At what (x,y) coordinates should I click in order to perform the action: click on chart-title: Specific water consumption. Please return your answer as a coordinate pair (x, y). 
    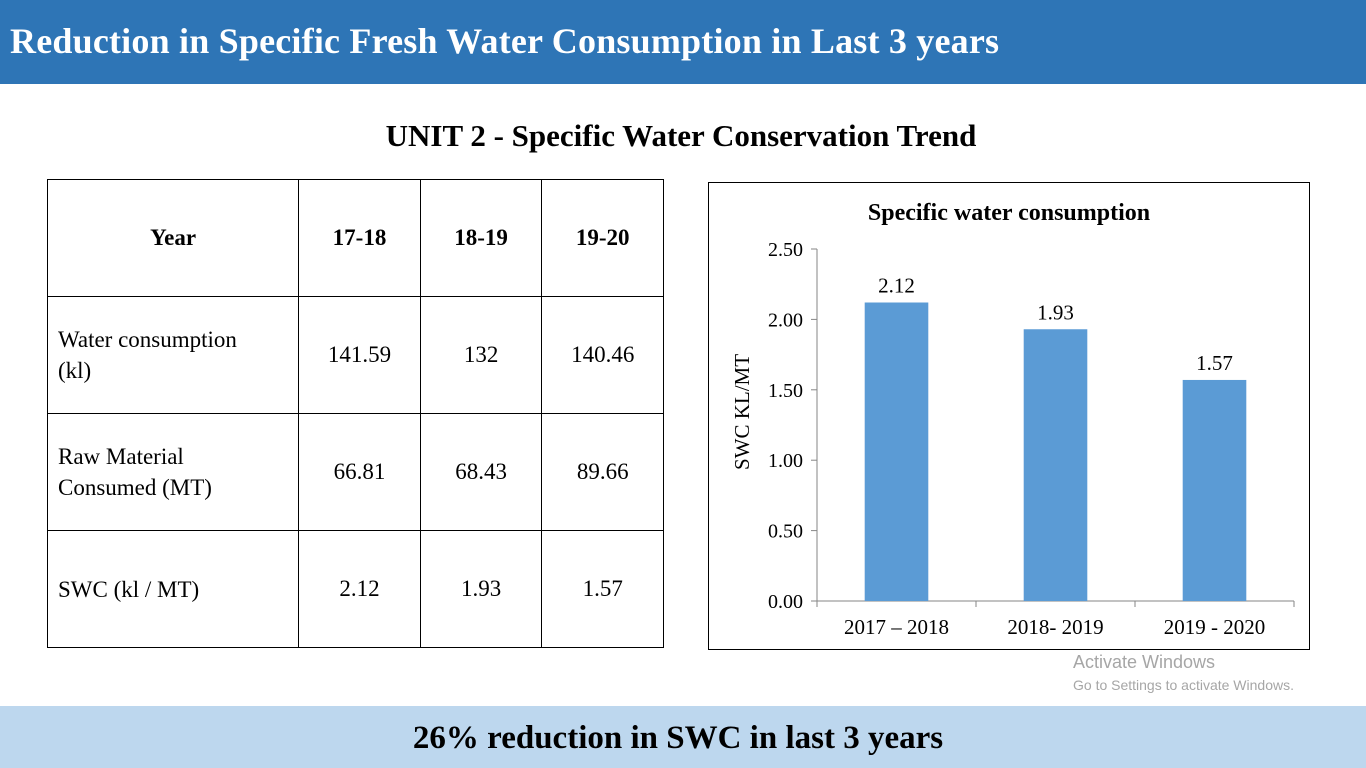
    Looking at the image, I should click on (1009, 213).